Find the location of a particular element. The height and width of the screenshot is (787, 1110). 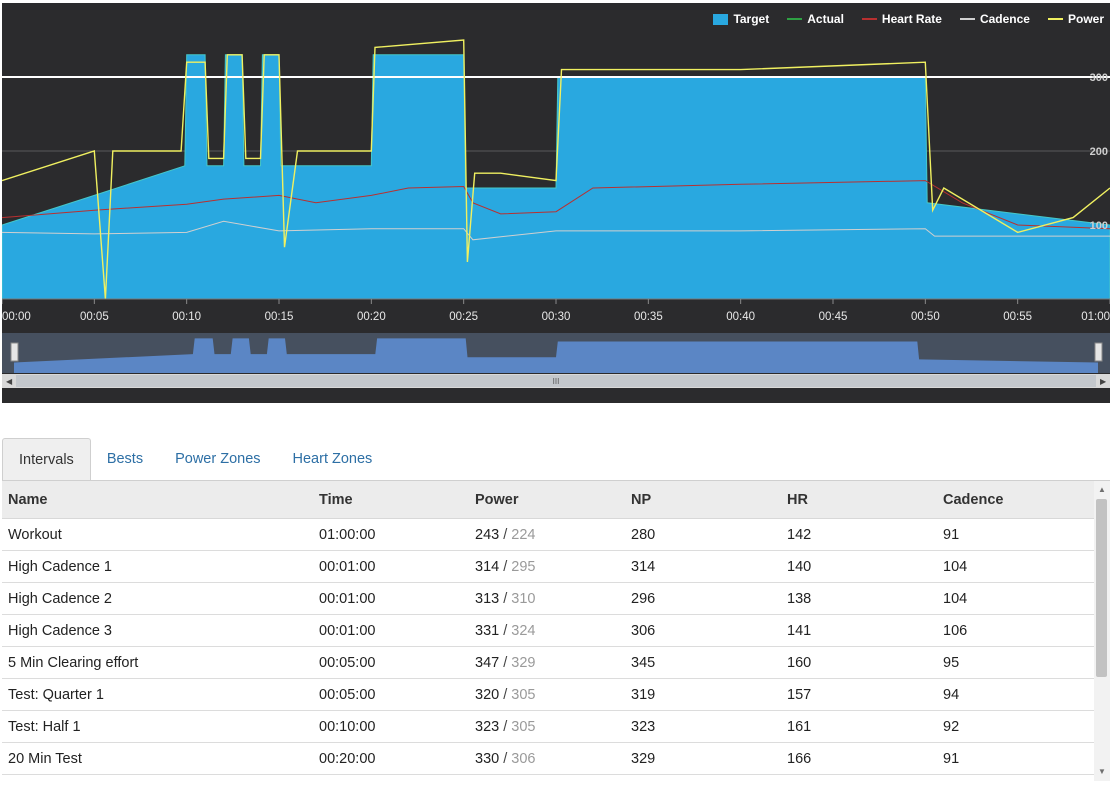

cell-hr: 160 is located at coordinates (859, 662).